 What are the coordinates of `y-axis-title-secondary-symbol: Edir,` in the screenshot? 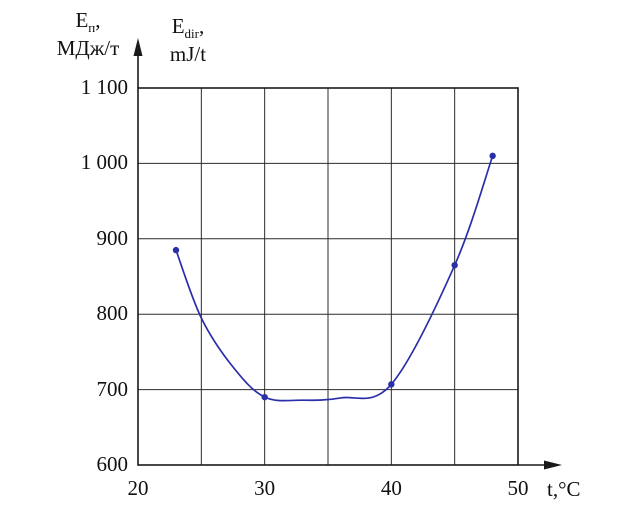 It's located at (188, 28).